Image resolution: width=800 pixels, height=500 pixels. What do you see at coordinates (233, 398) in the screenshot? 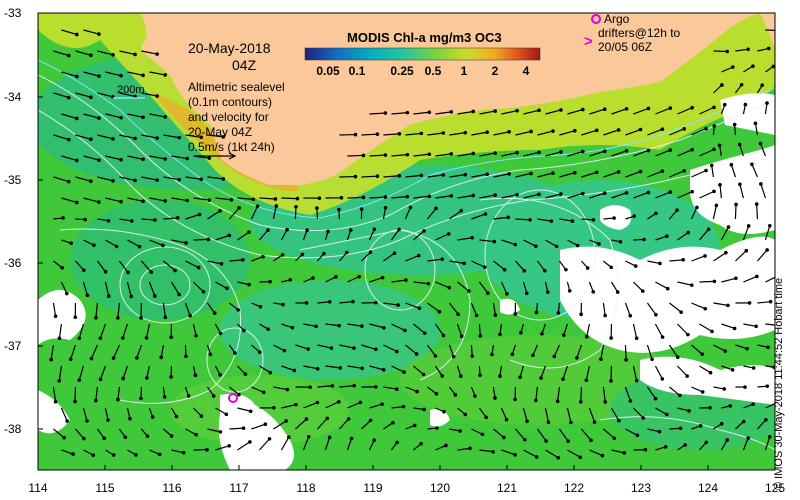
I see `argo-drifter-marker` at bounding box center [233, 398].